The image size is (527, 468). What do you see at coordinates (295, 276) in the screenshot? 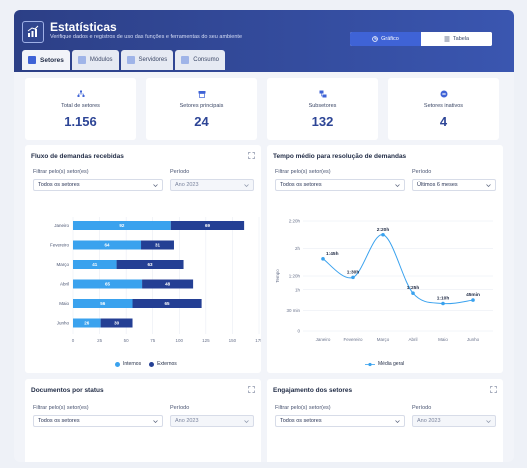
I see `y-tick-label: 1:20h` at bounding box center [295, 276].